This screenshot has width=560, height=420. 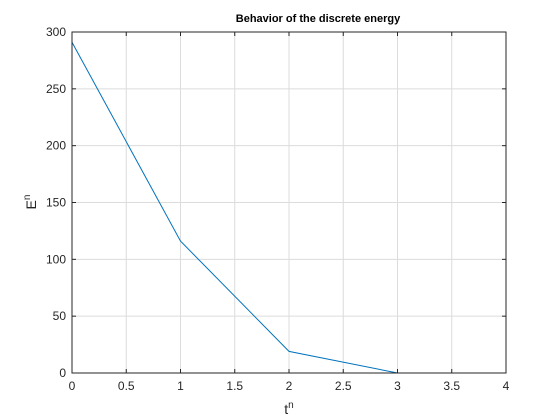 I want to click on x-axis-label-base: t, so click(x=286, y=409).